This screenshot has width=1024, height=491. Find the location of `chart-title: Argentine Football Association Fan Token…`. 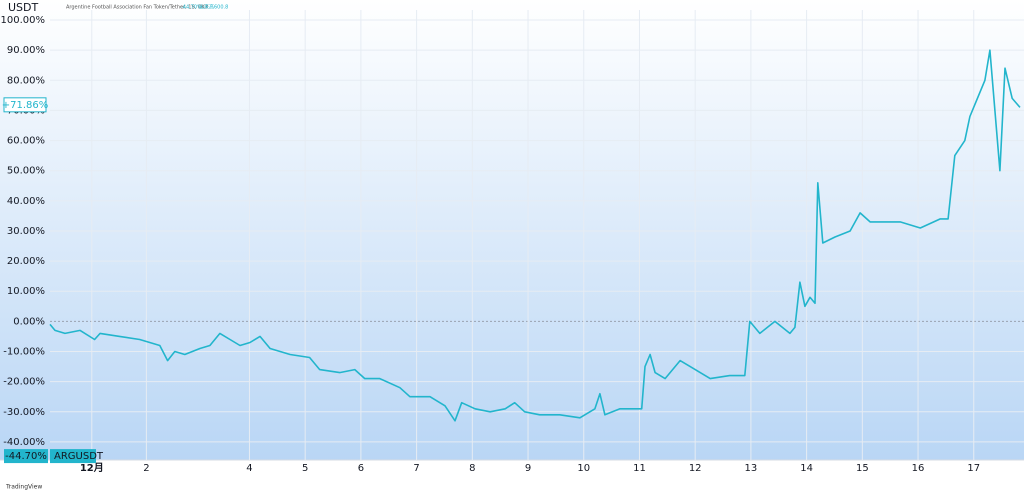

chart-title: Argentine Football Association Fan Token… is located at coordinates (137, 8).